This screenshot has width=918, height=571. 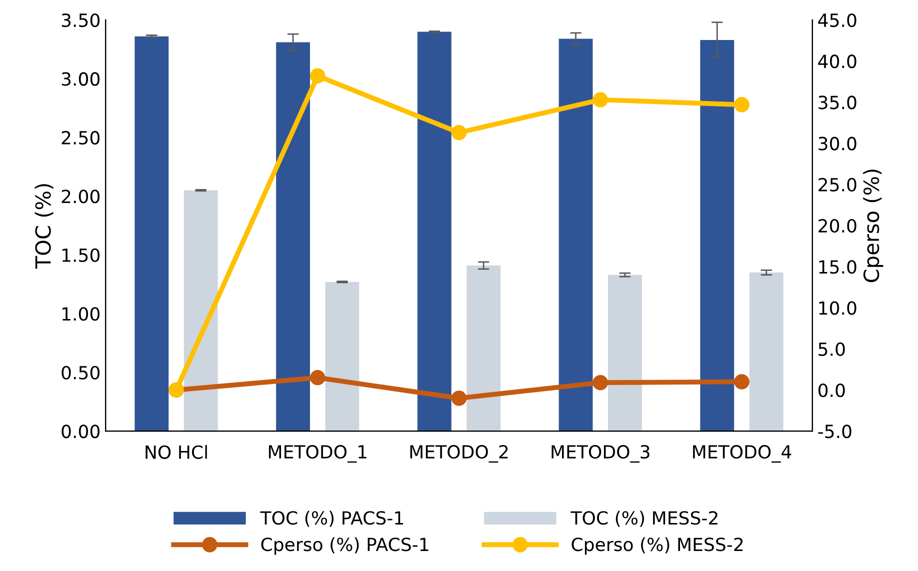 I want to click on x-tick-label: METODO_2, so click(x=459, y=453).